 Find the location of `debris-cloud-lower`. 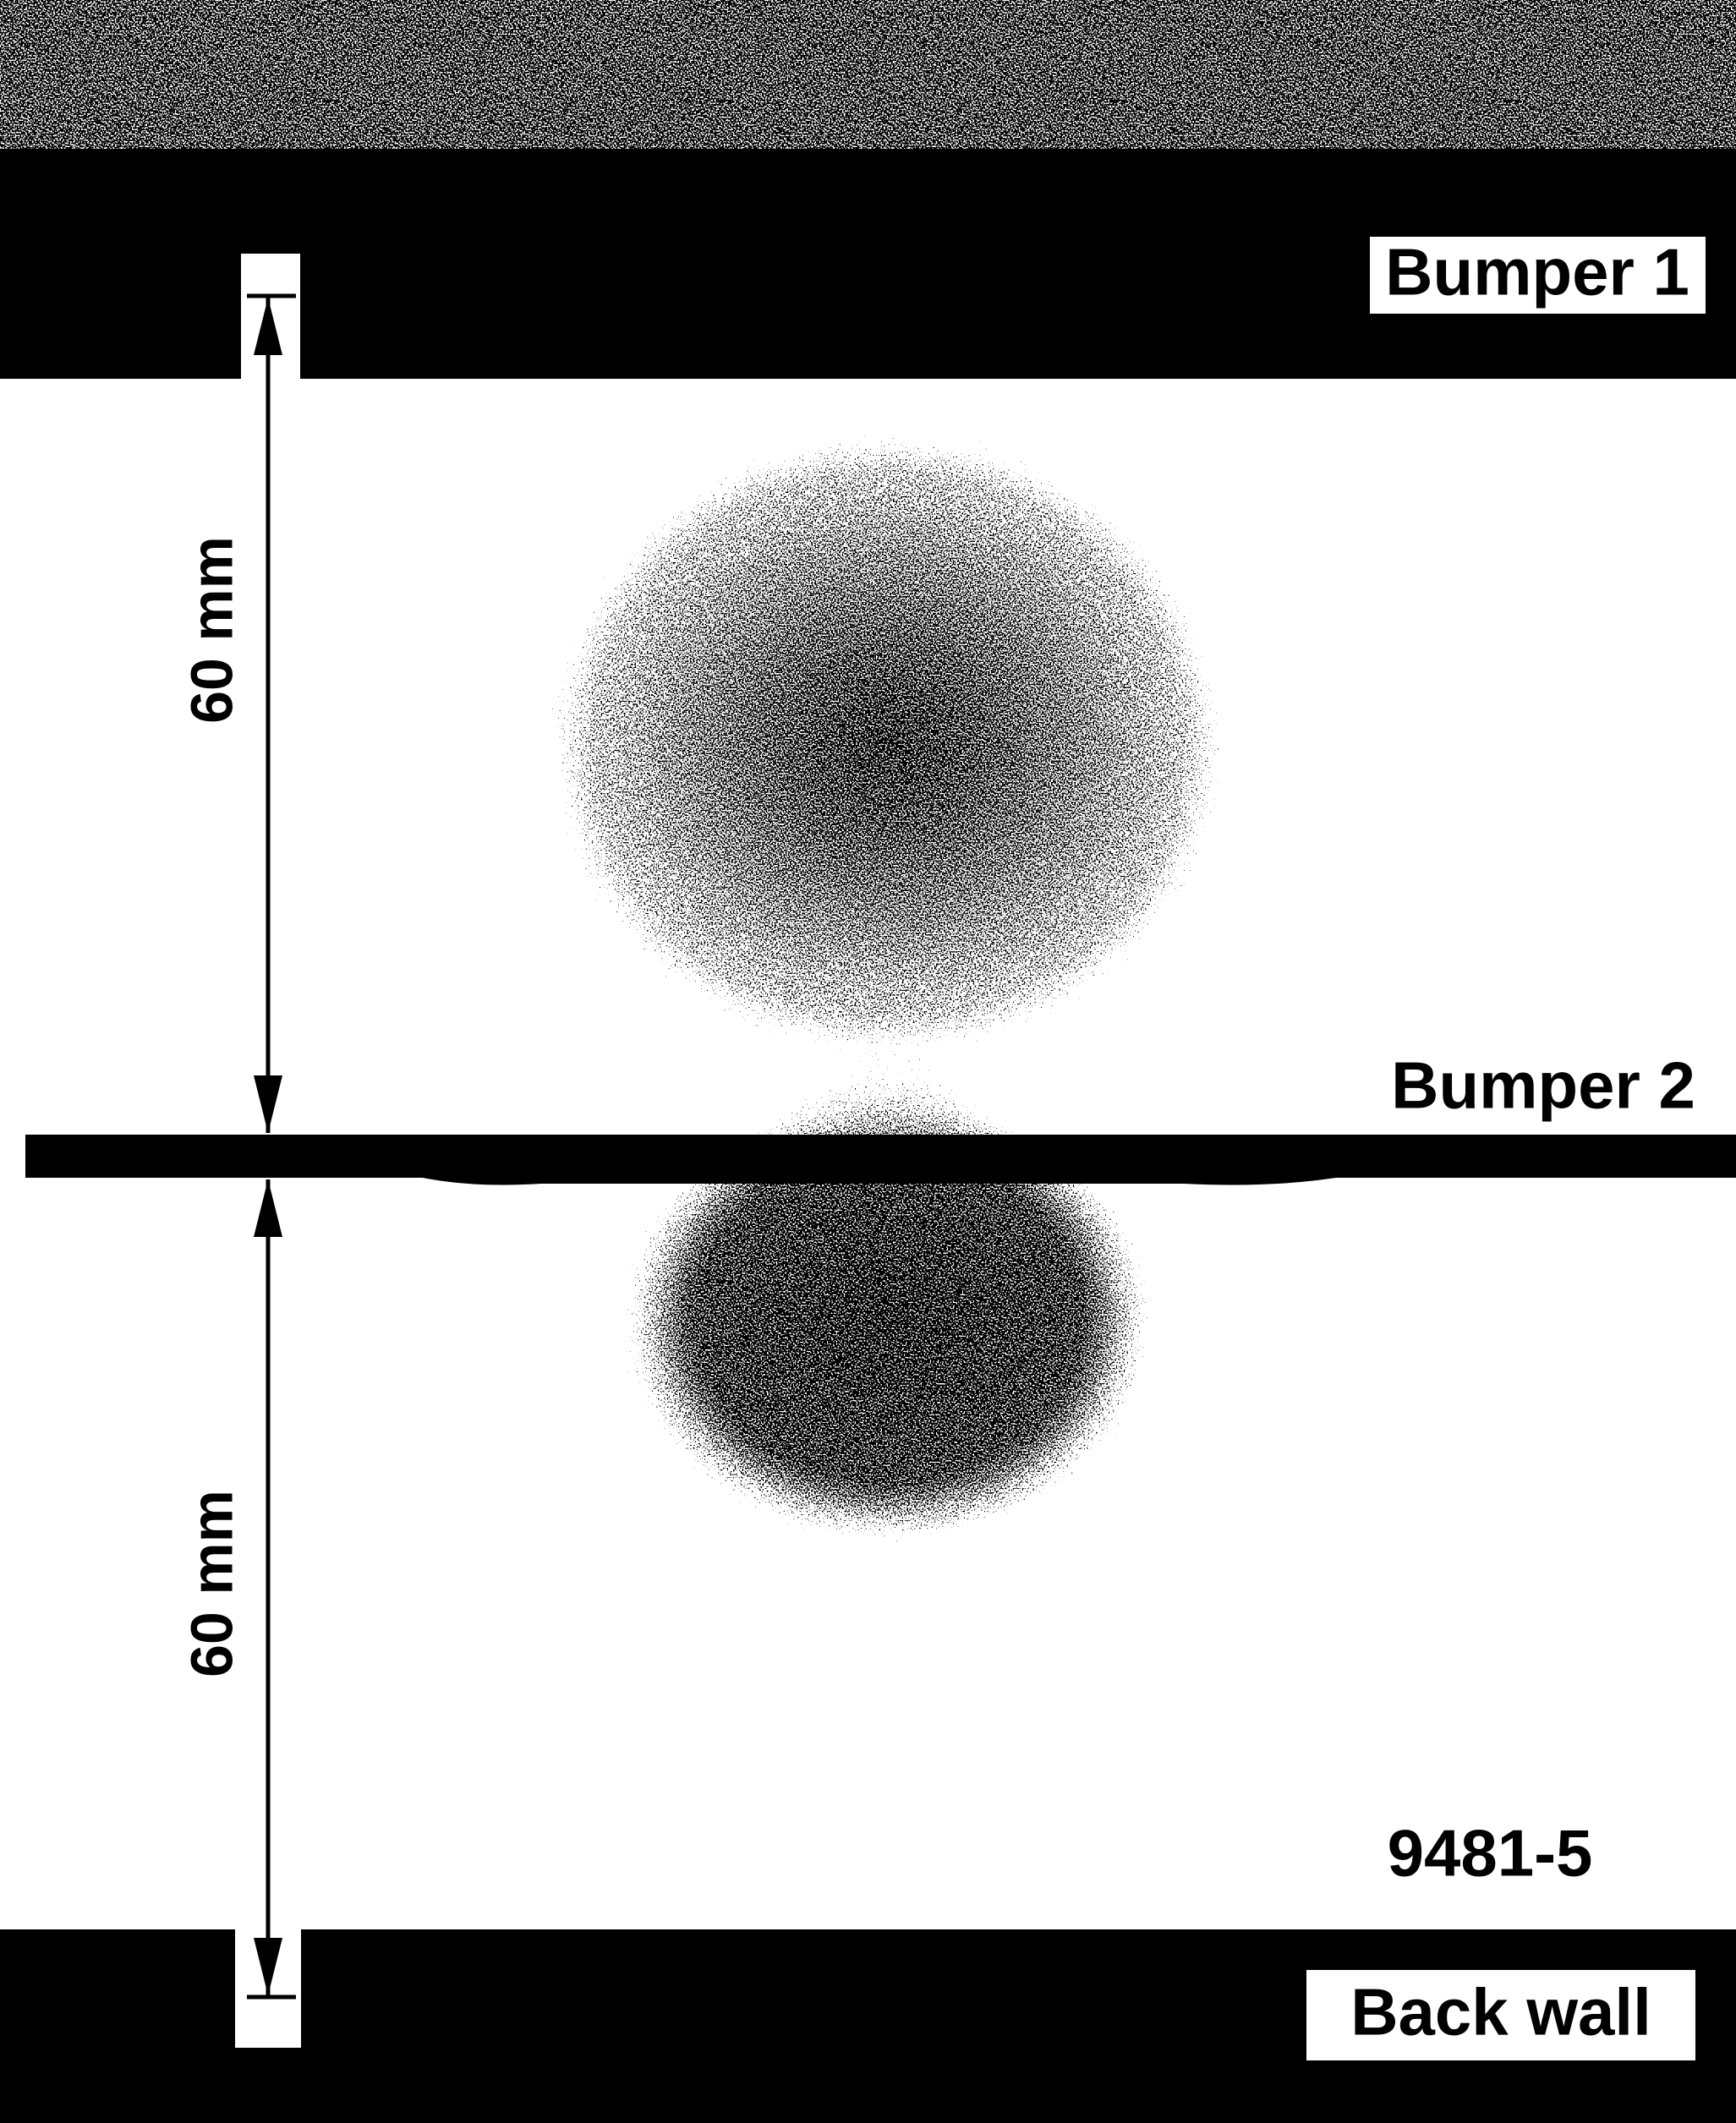

debris-cloud-lower is located at coordinates (888, 1319).